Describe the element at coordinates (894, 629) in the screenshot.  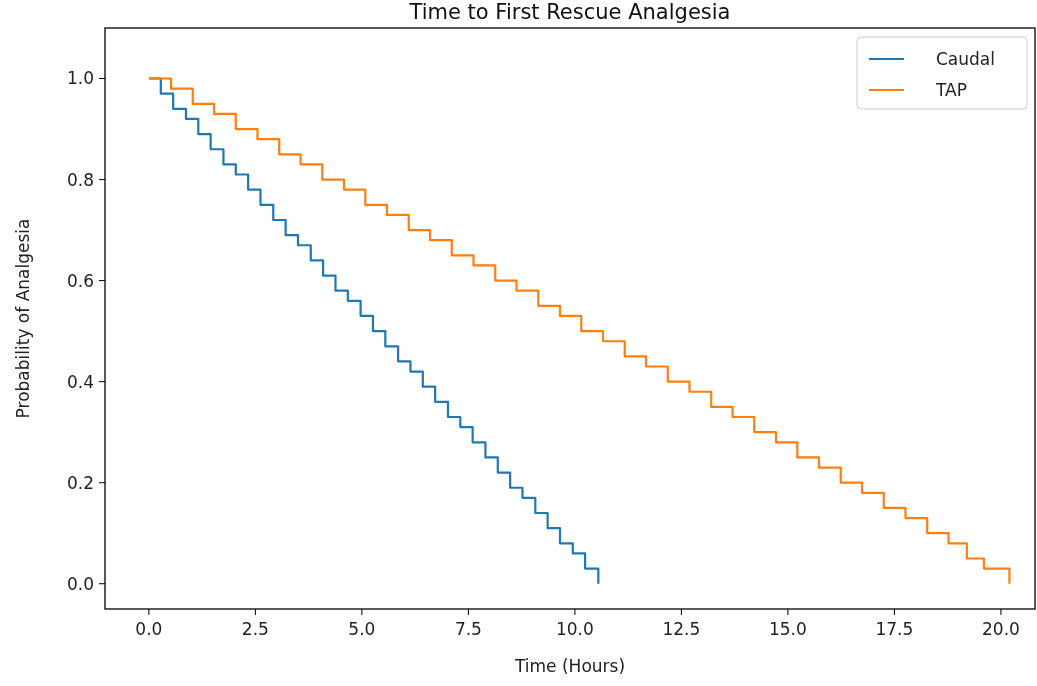
I see `x-tick-label: 17.5` at that location.